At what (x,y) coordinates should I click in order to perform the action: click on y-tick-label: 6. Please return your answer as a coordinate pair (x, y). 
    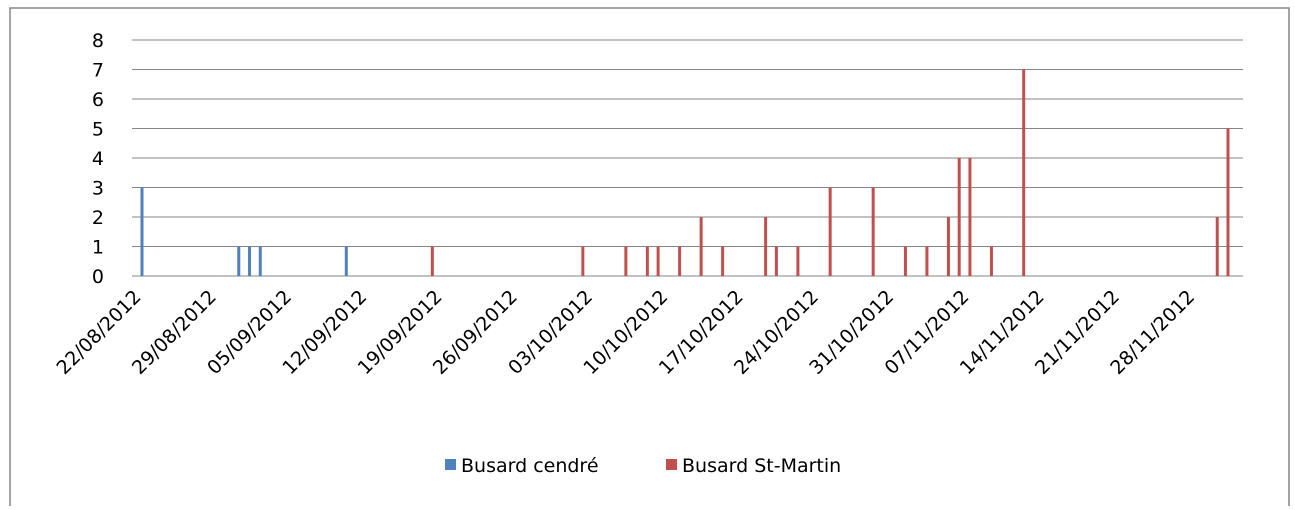
    Looking at the image, I should click on (98, 100).